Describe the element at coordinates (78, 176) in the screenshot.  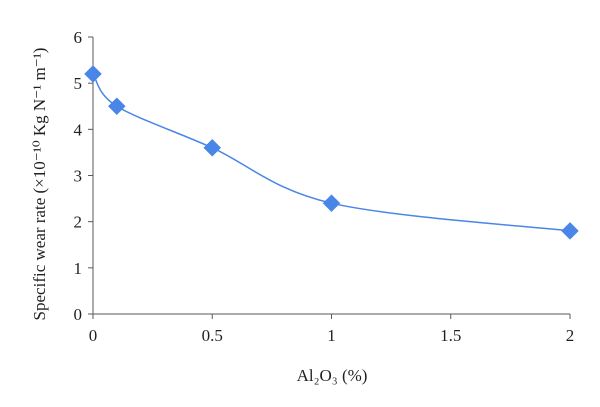
I see `y-tick-label: 3` at that location.